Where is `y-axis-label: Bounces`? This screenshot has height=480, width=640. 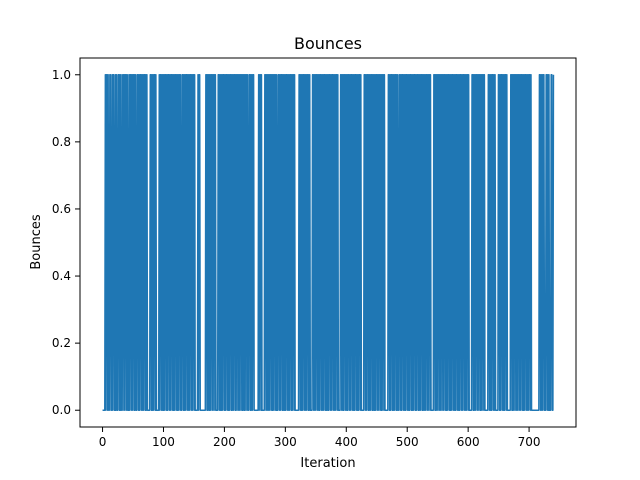
y-axis-label: Bounces is located at coordinates (36, 241).